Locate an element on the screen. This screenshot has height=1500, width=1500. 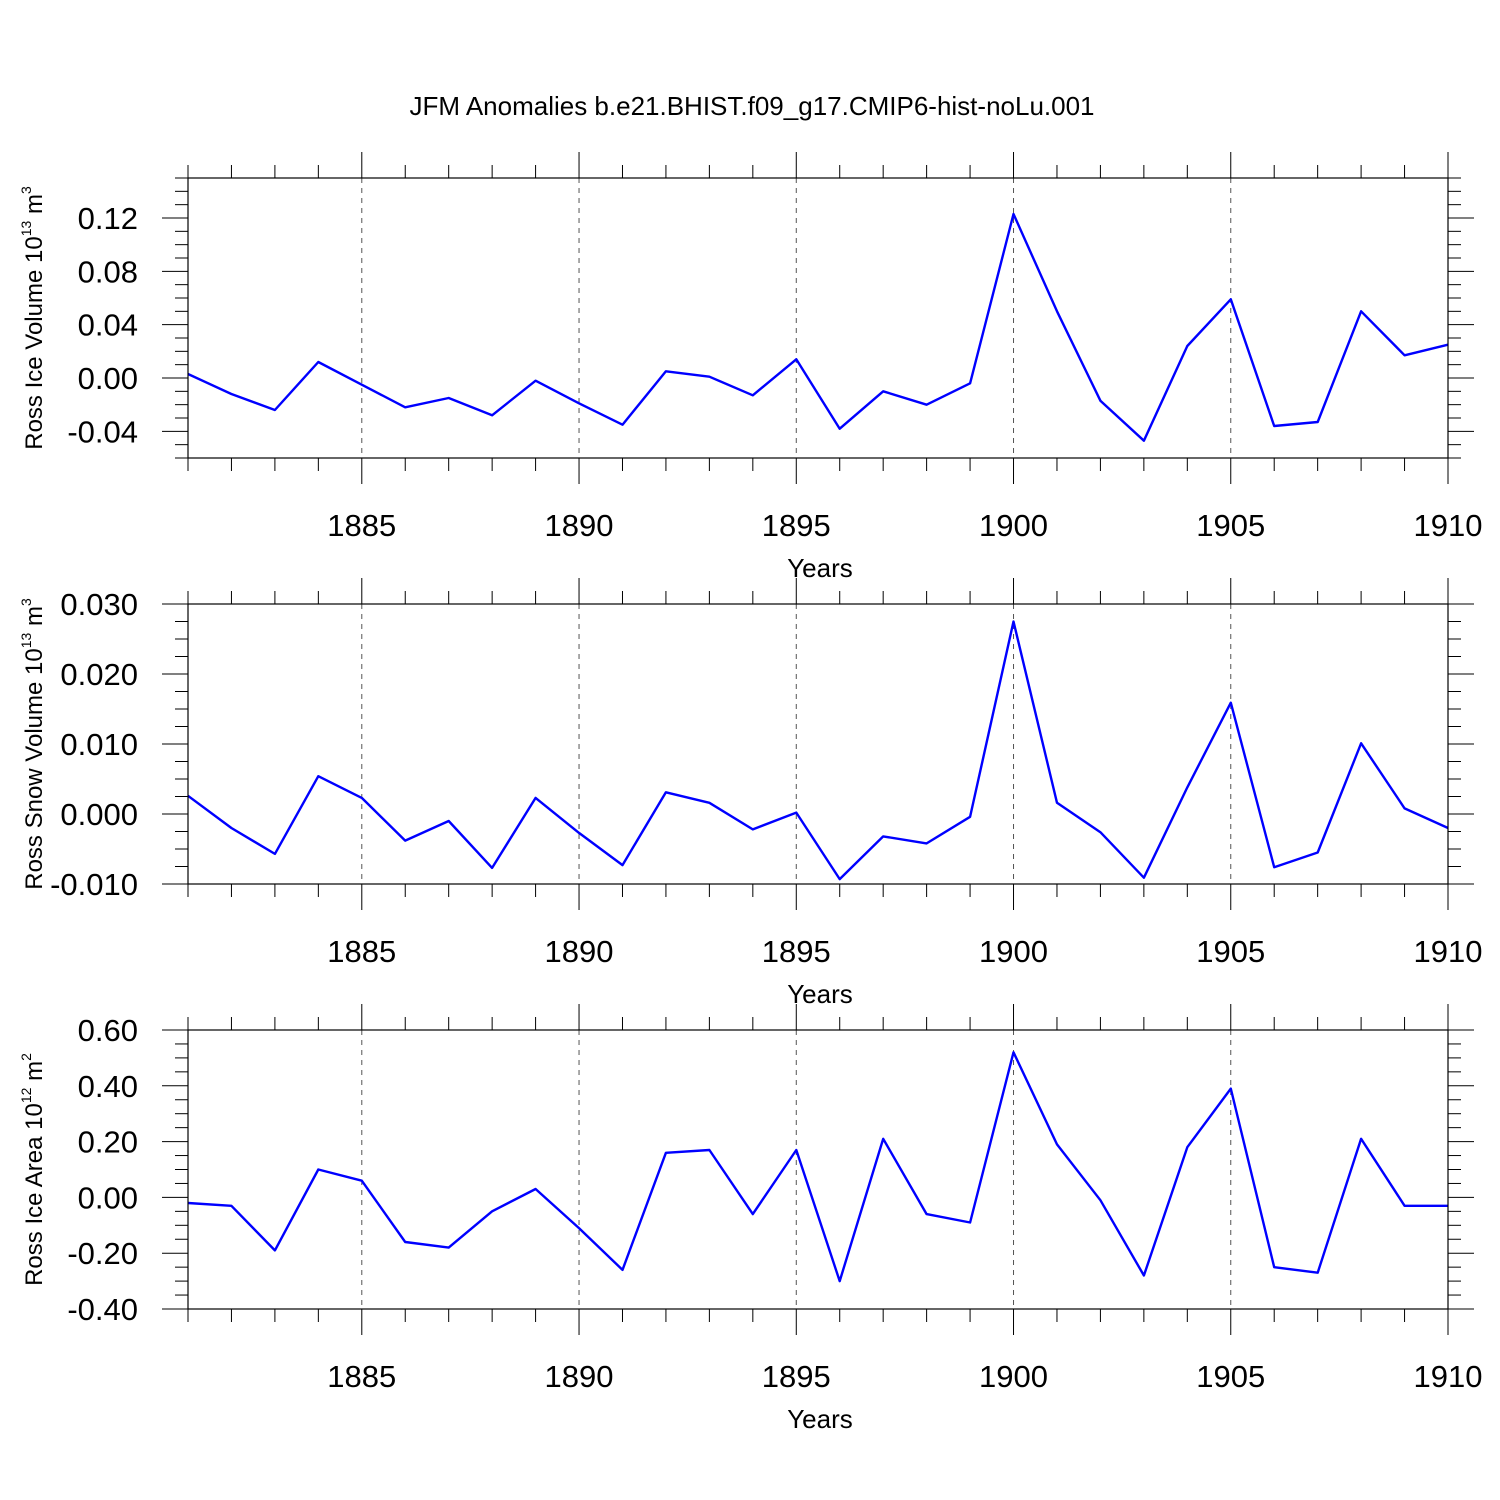
y-axis-label: Ross Ice Area 1012 m2 is located at coordinates (33, 1169).